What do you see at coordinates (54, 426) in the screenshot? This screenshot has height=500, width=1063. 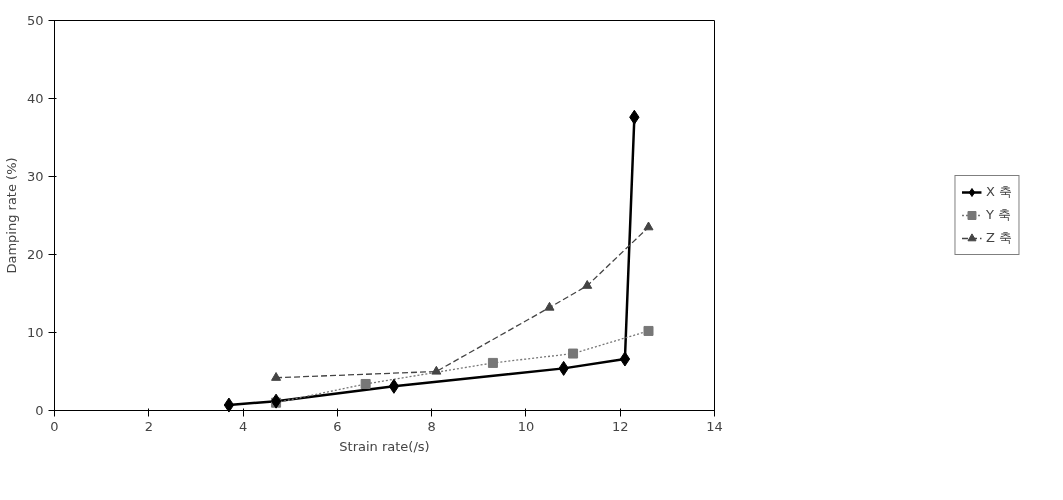 I see `x-tick-label: 0` at bounding box center [54, 426].